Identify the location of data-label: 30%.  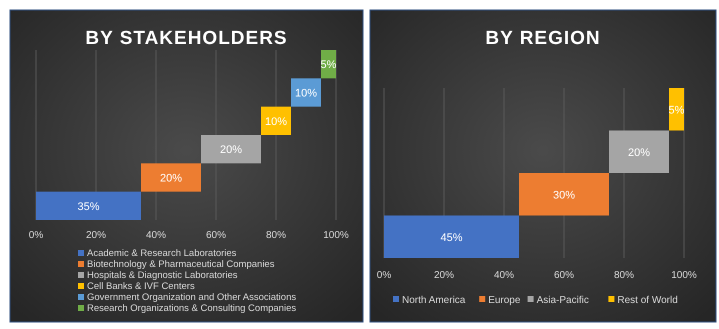
(564, 195).